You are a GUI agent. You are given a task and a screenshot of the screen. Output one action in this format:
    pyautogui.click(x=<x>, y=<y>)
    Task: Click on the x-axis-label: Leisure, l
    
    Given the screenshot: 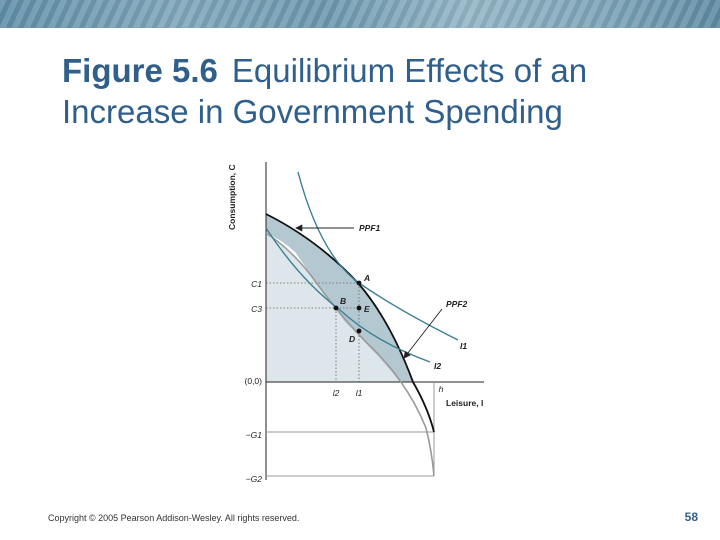 What is the action you would take?
    pyautogui.click(x=464, y=403)
    